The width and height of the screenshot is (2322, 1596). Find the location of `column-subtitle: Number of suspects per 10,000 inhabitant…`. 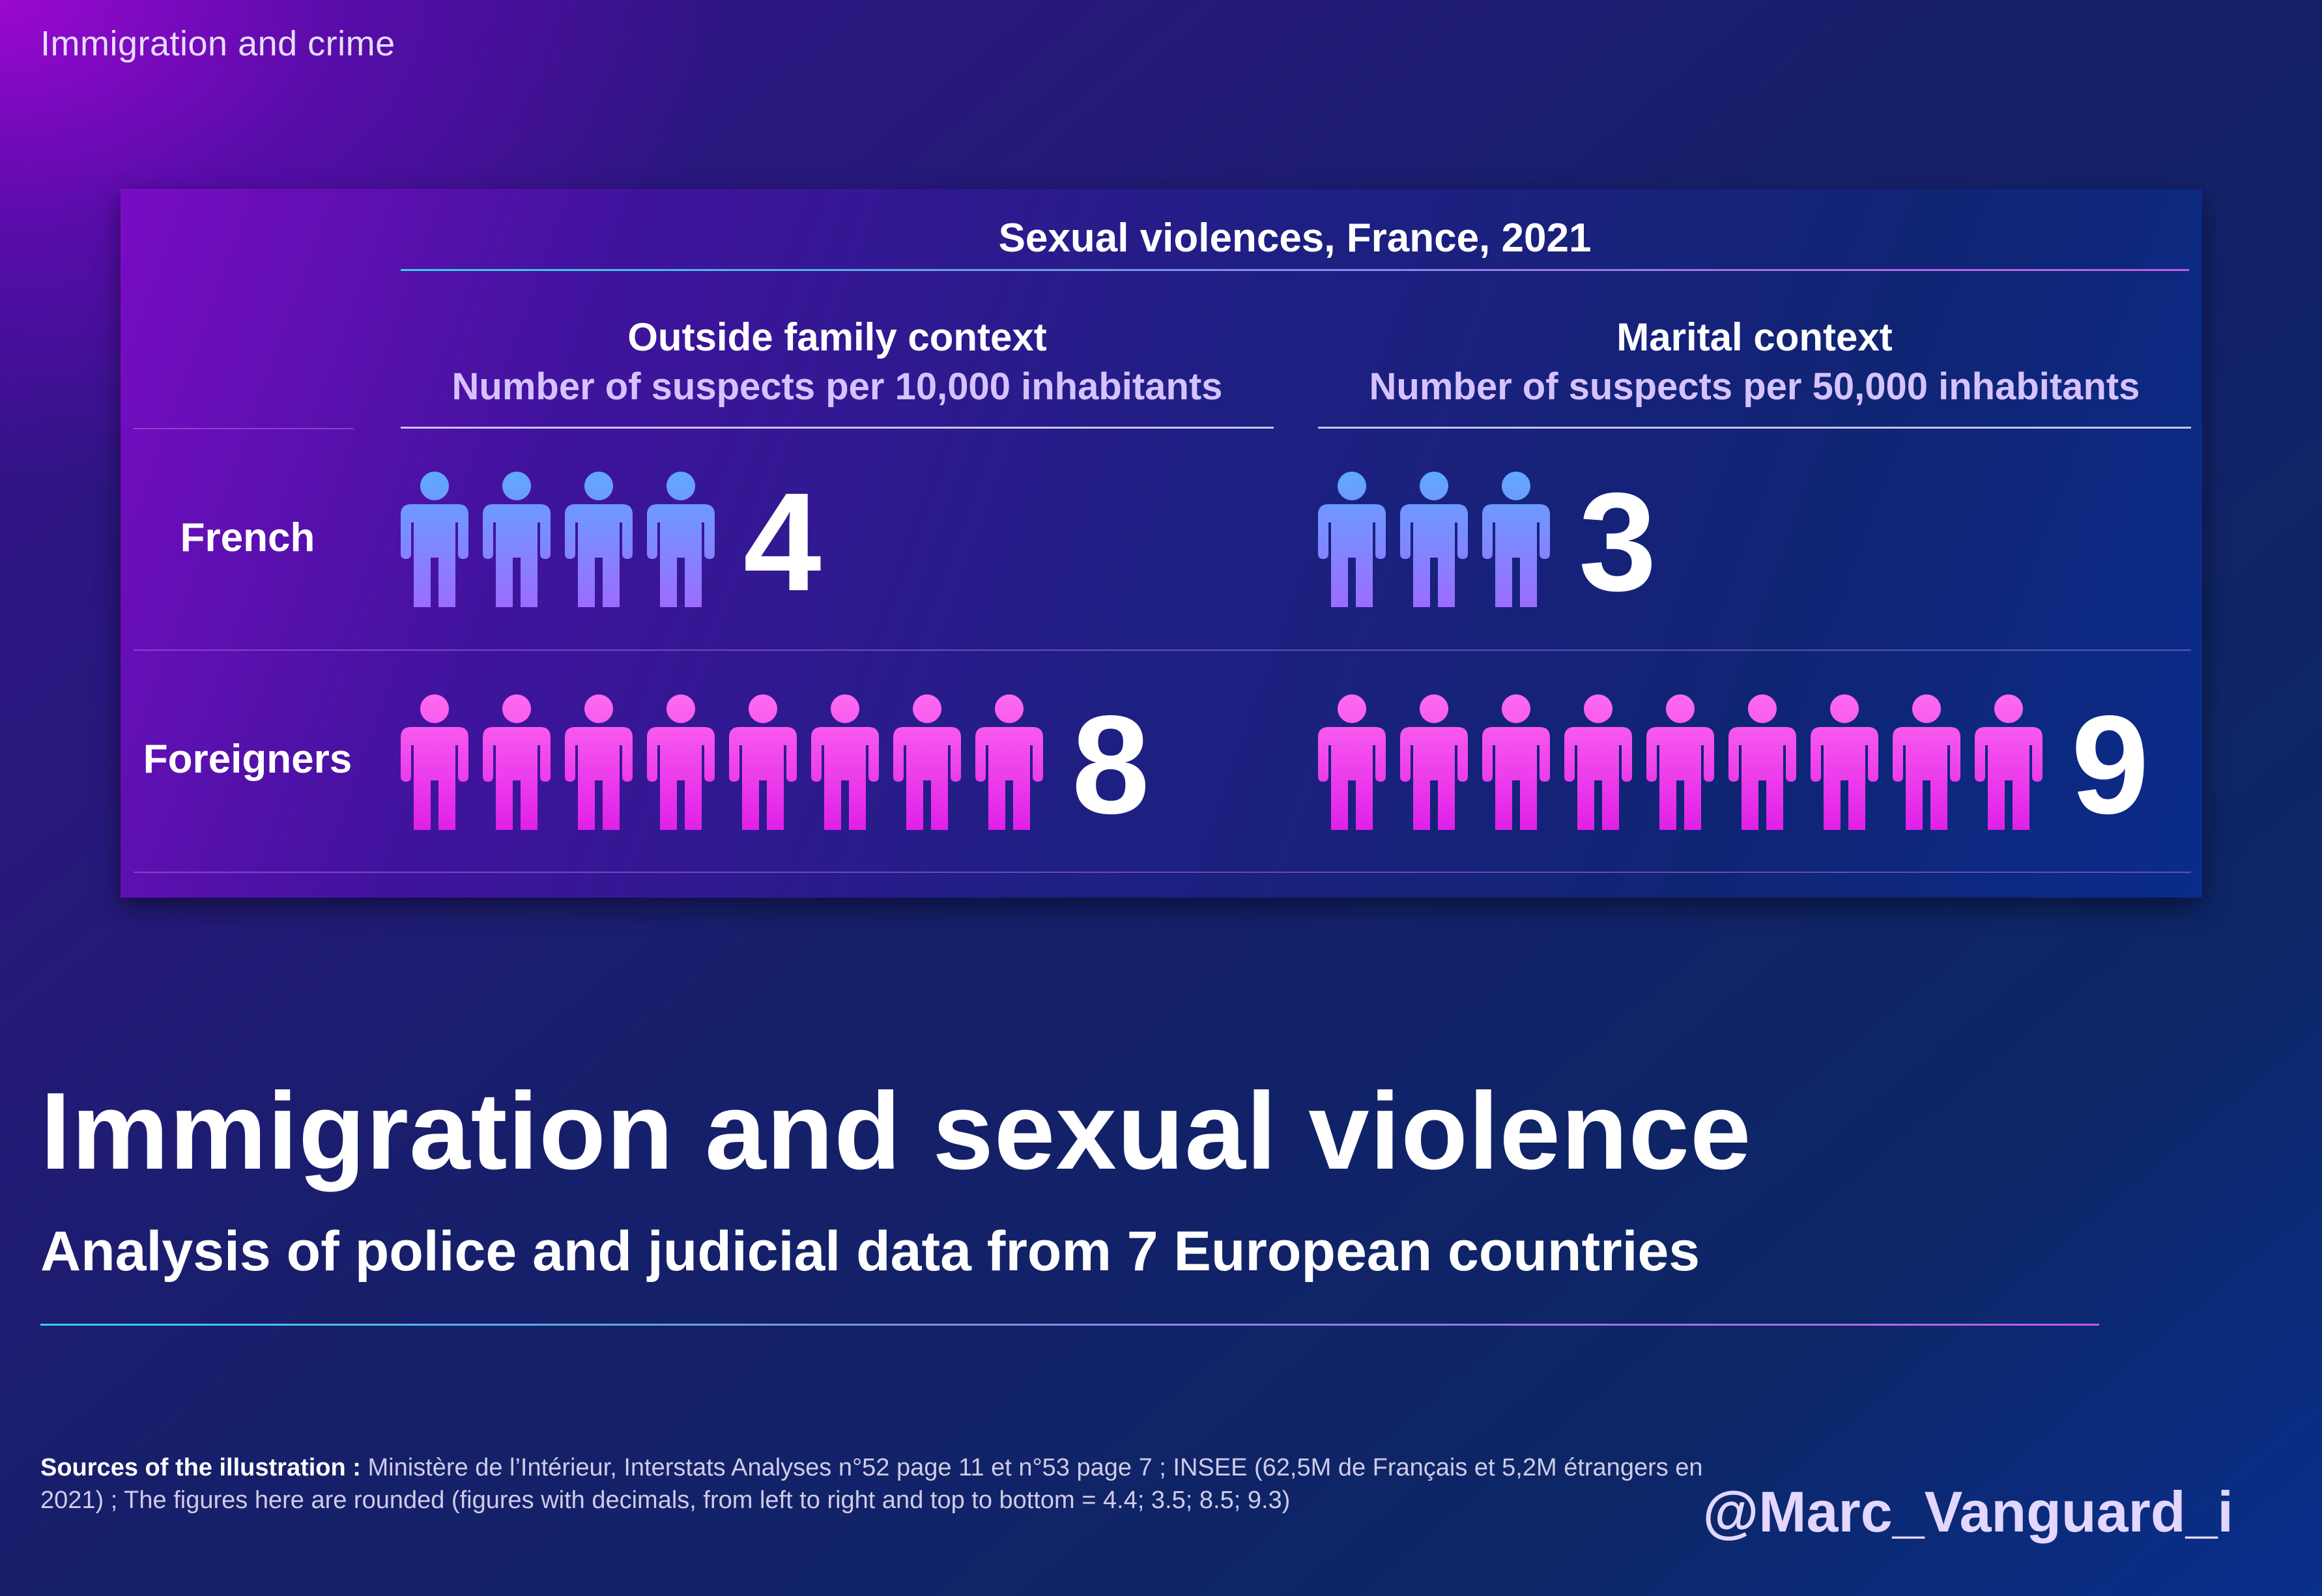

column-subtitle: Number of suspects per 10,000 inhabitant… is located at coordinates (837, 387).